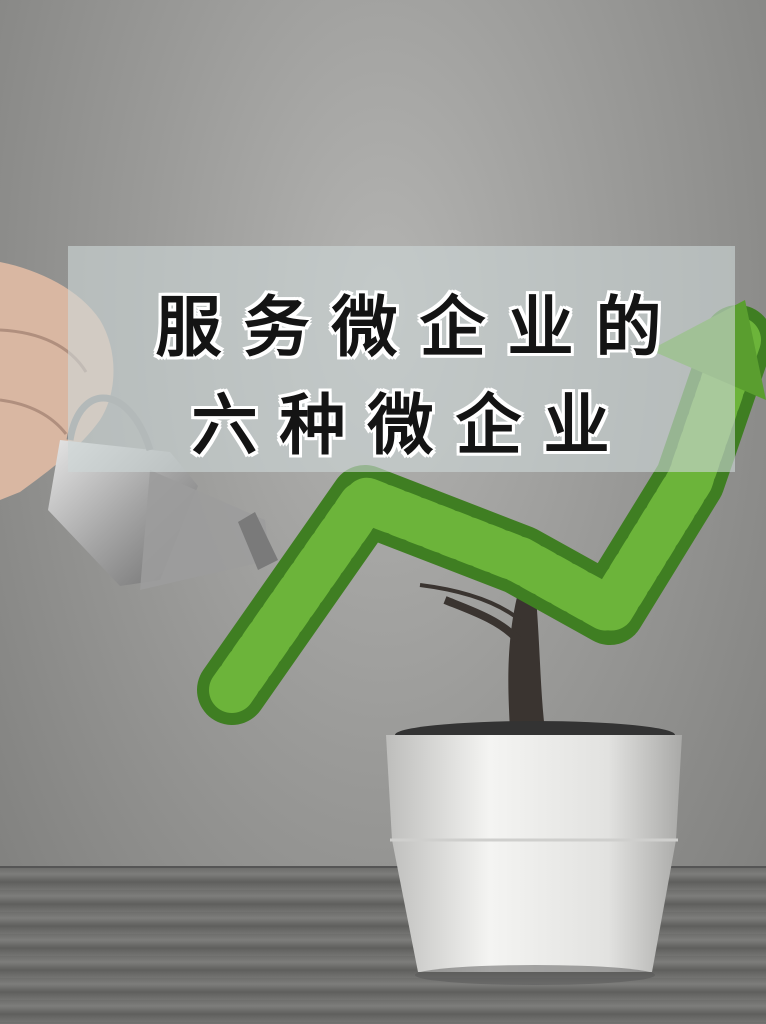  I want to click on title-line-2: 六种微企业, so click(406, 420).